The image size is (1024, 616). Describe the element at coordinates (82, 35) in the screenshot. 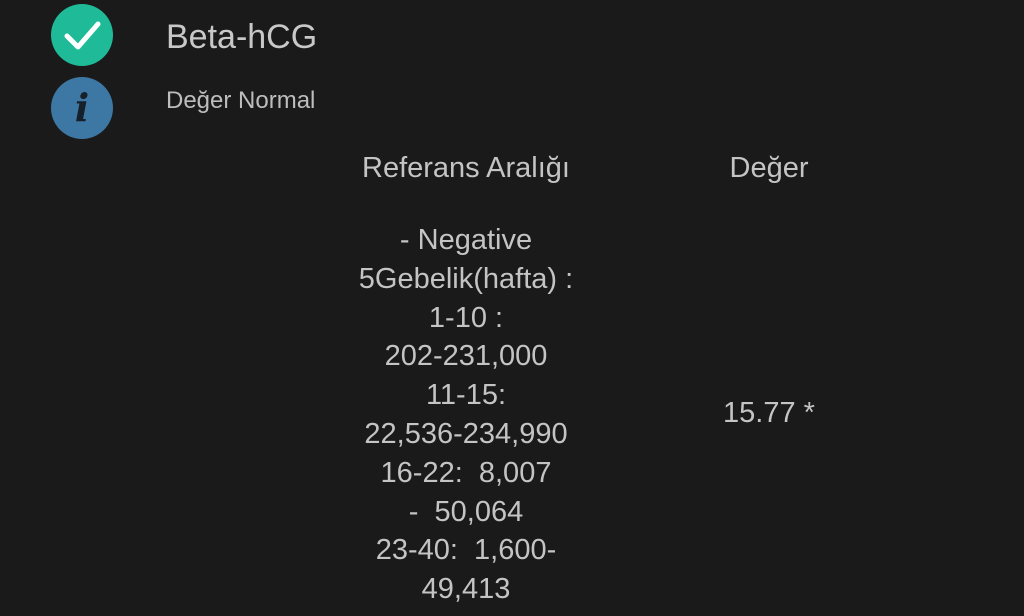

I see `check-circle-icon` at that location.